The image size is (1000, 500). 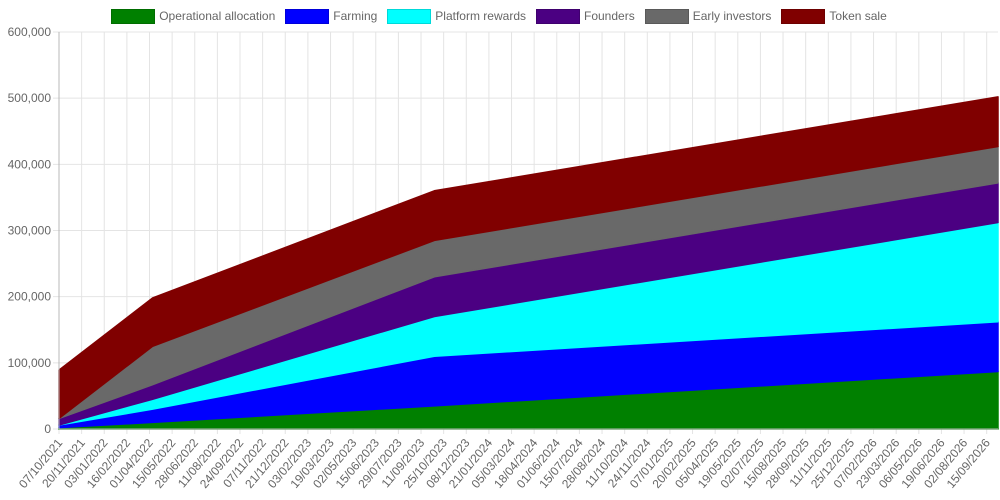 I want to click on legend-label: Early investors, so click(x=732, y=16).